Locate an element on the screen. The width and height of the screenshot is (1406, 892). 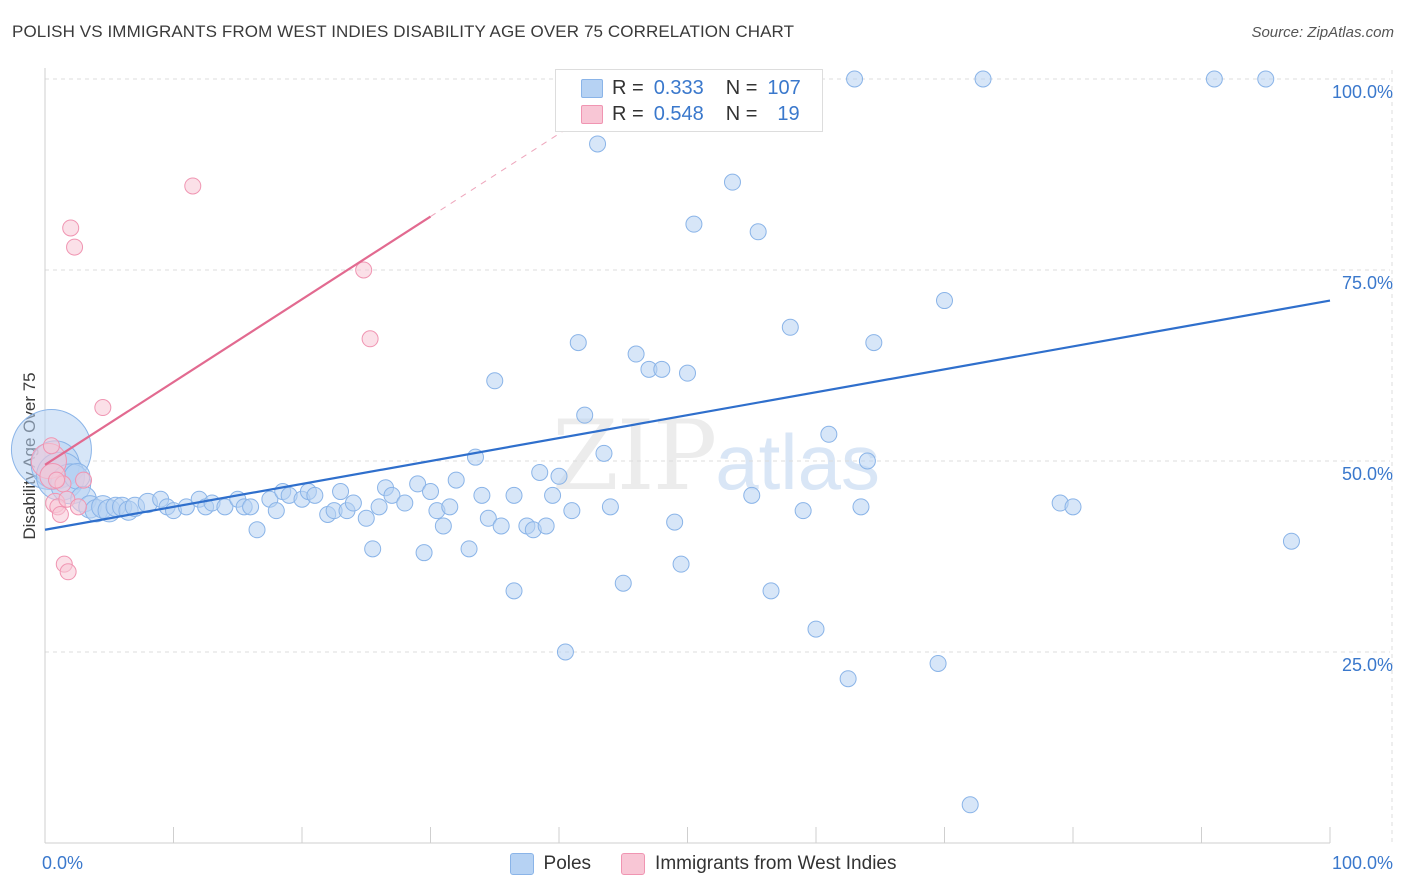
legend-item-west-indies: Immigrants from West Indies is located at coordinates (758, 864).